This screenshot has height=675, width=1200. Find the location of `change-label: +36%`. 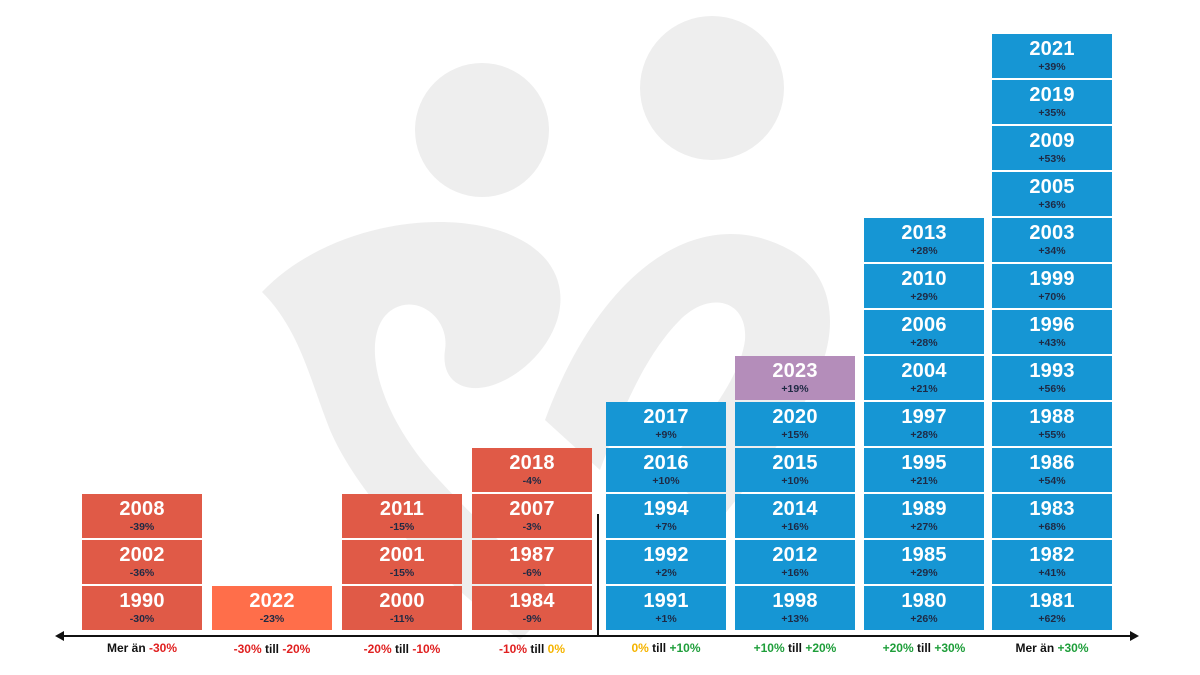

change-label: +36% is located at coordinates (1052, 205).